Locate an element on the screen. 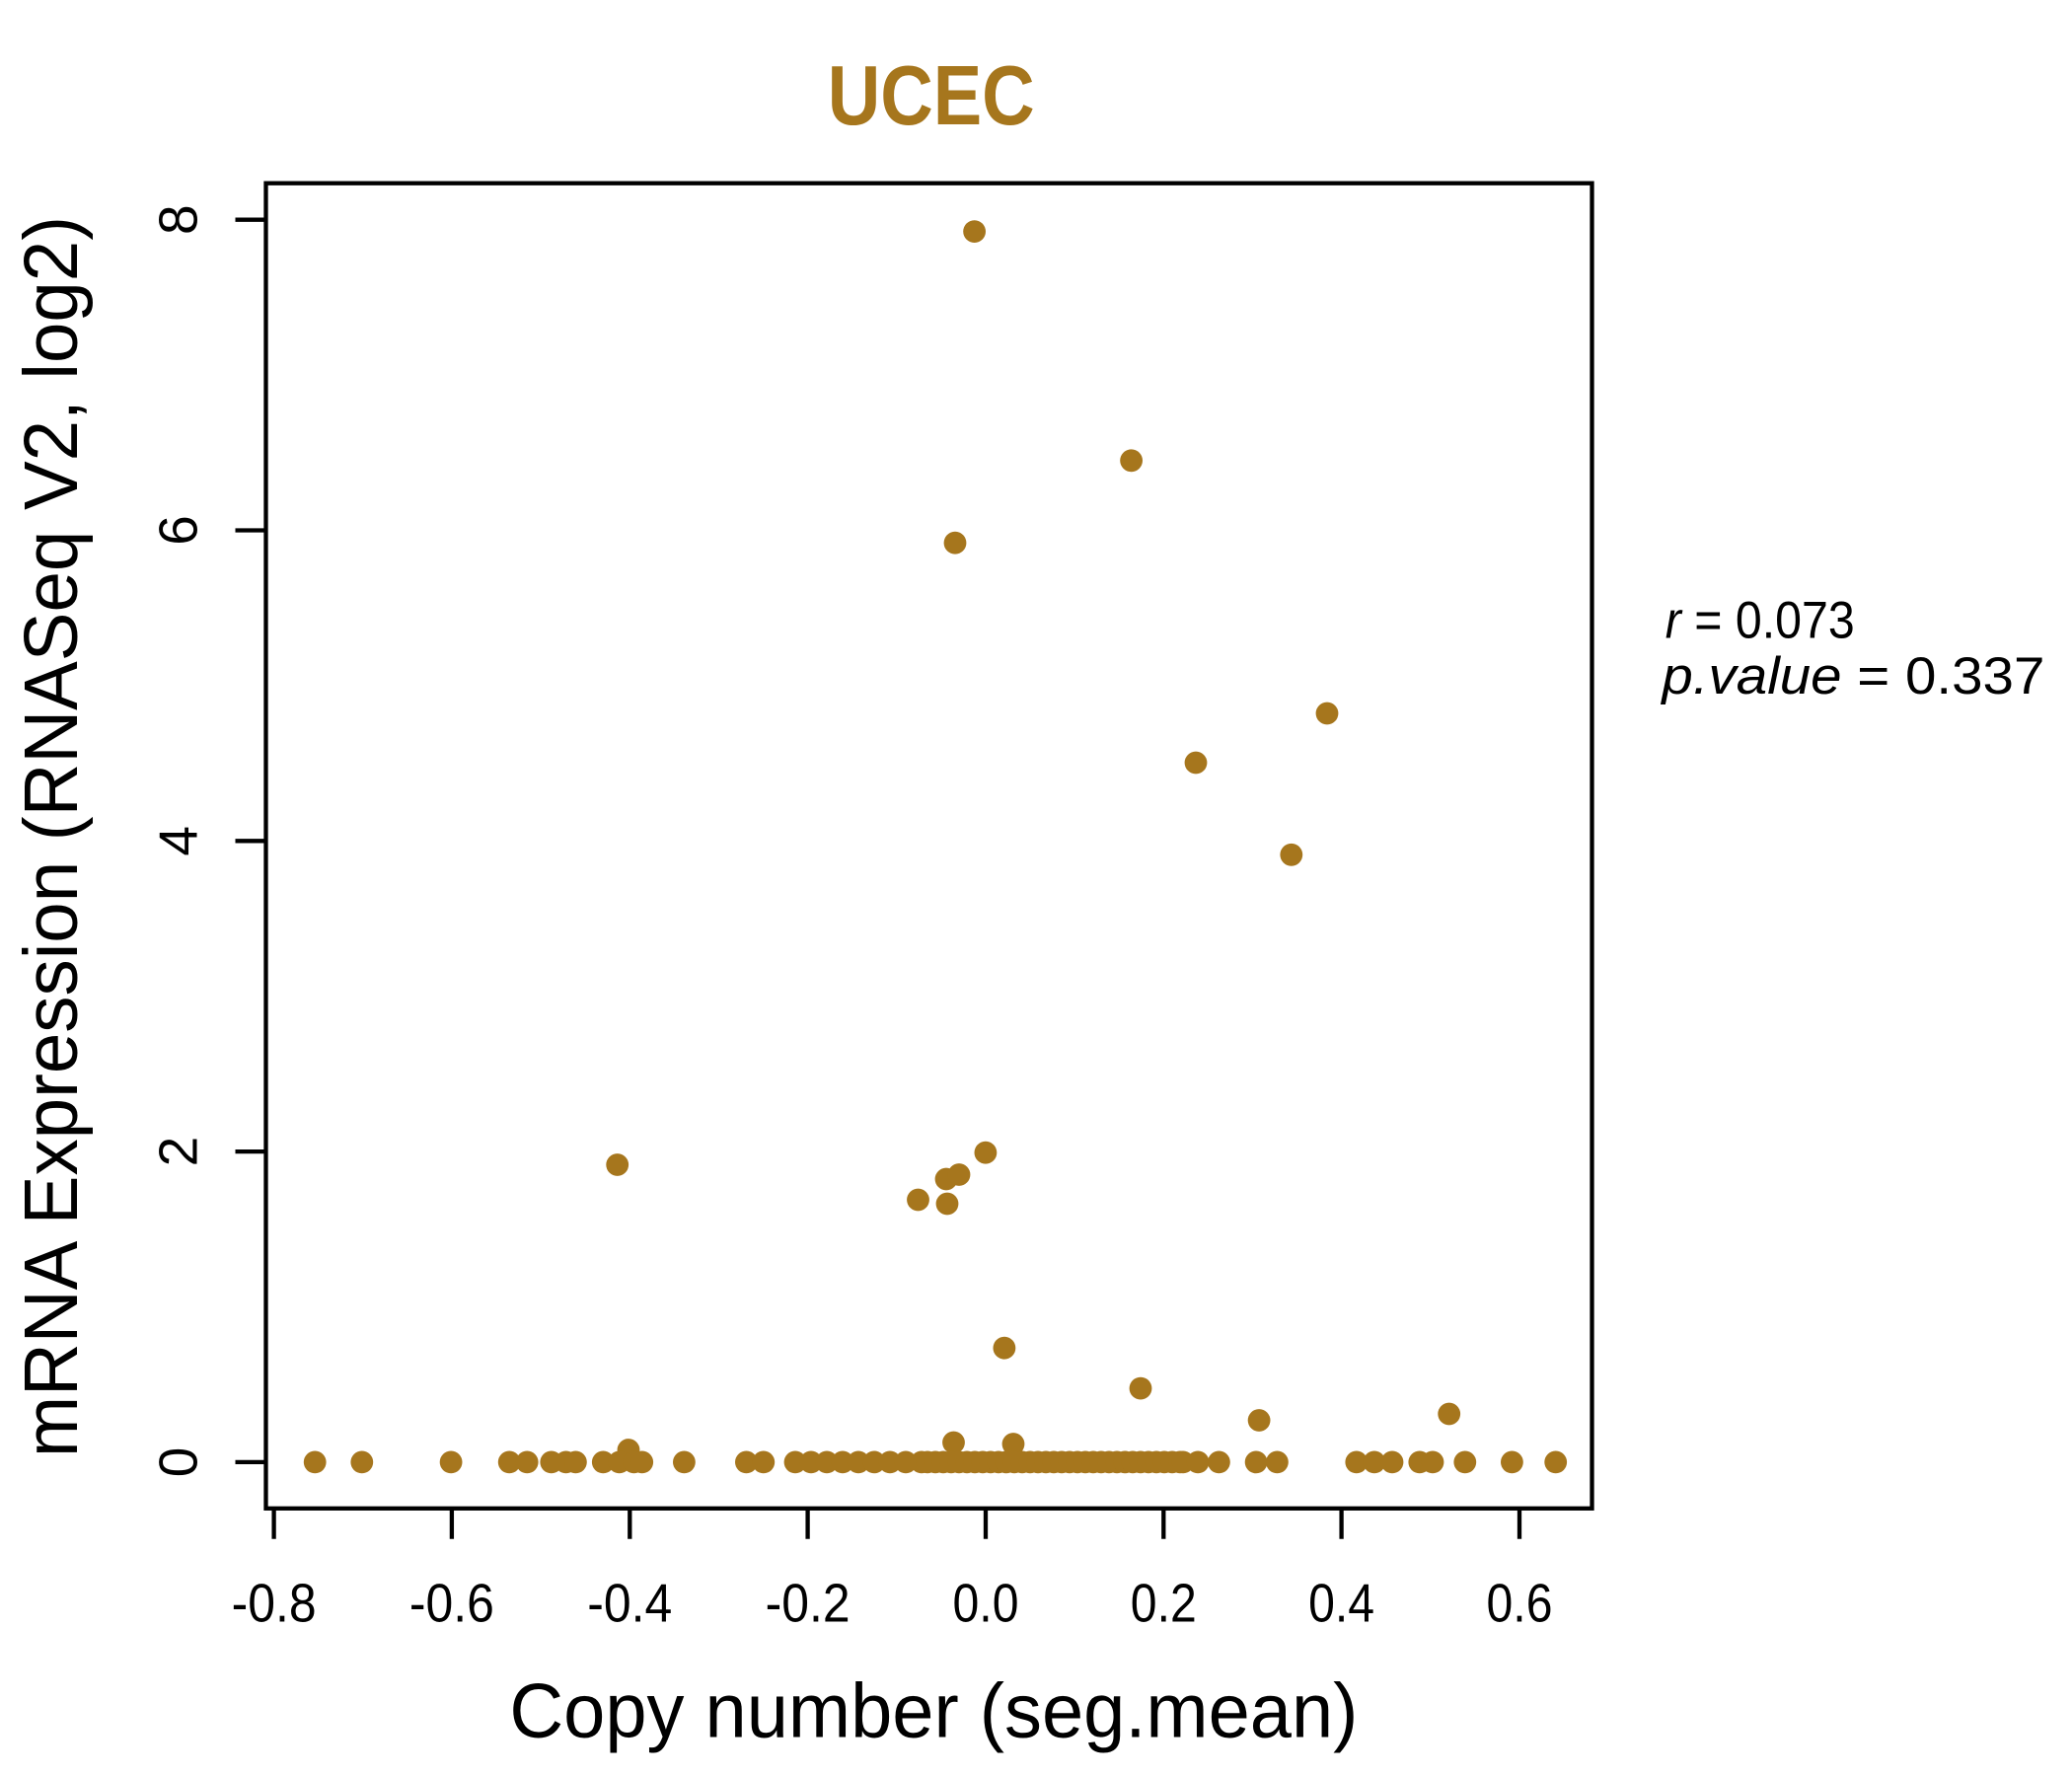 This screenshot has width=2072, height=1776. svg-text:mRNA Expression (RNASeq V2, lo: mRNA Expression (RNASeq V2, log2) is located at coordinates (52, 837).